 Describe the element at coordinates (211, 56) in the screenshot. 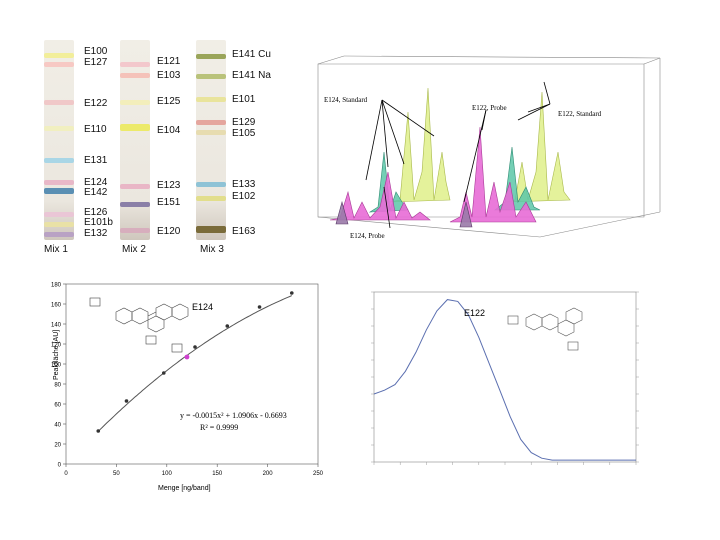

I see `band-e141-cu` at that location.